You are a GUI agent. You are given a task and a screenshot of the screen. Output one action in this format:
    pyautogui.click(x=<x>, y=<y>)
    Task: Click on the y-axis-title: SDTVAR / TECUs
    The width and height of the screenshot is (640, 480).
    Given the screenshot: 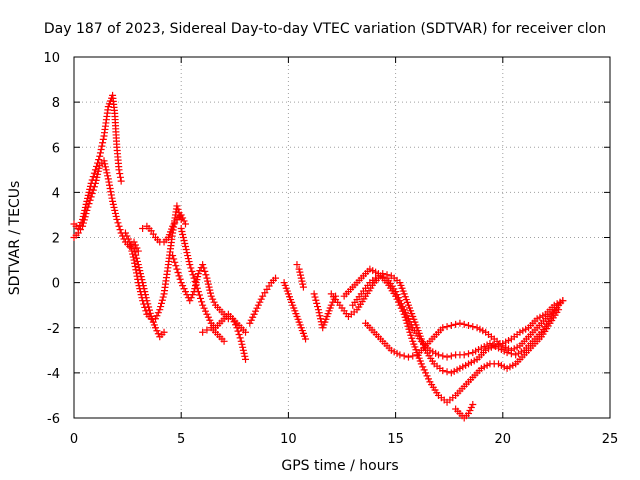 What is the action you would take?
    pyautogui.click(x=15, y=238)
    